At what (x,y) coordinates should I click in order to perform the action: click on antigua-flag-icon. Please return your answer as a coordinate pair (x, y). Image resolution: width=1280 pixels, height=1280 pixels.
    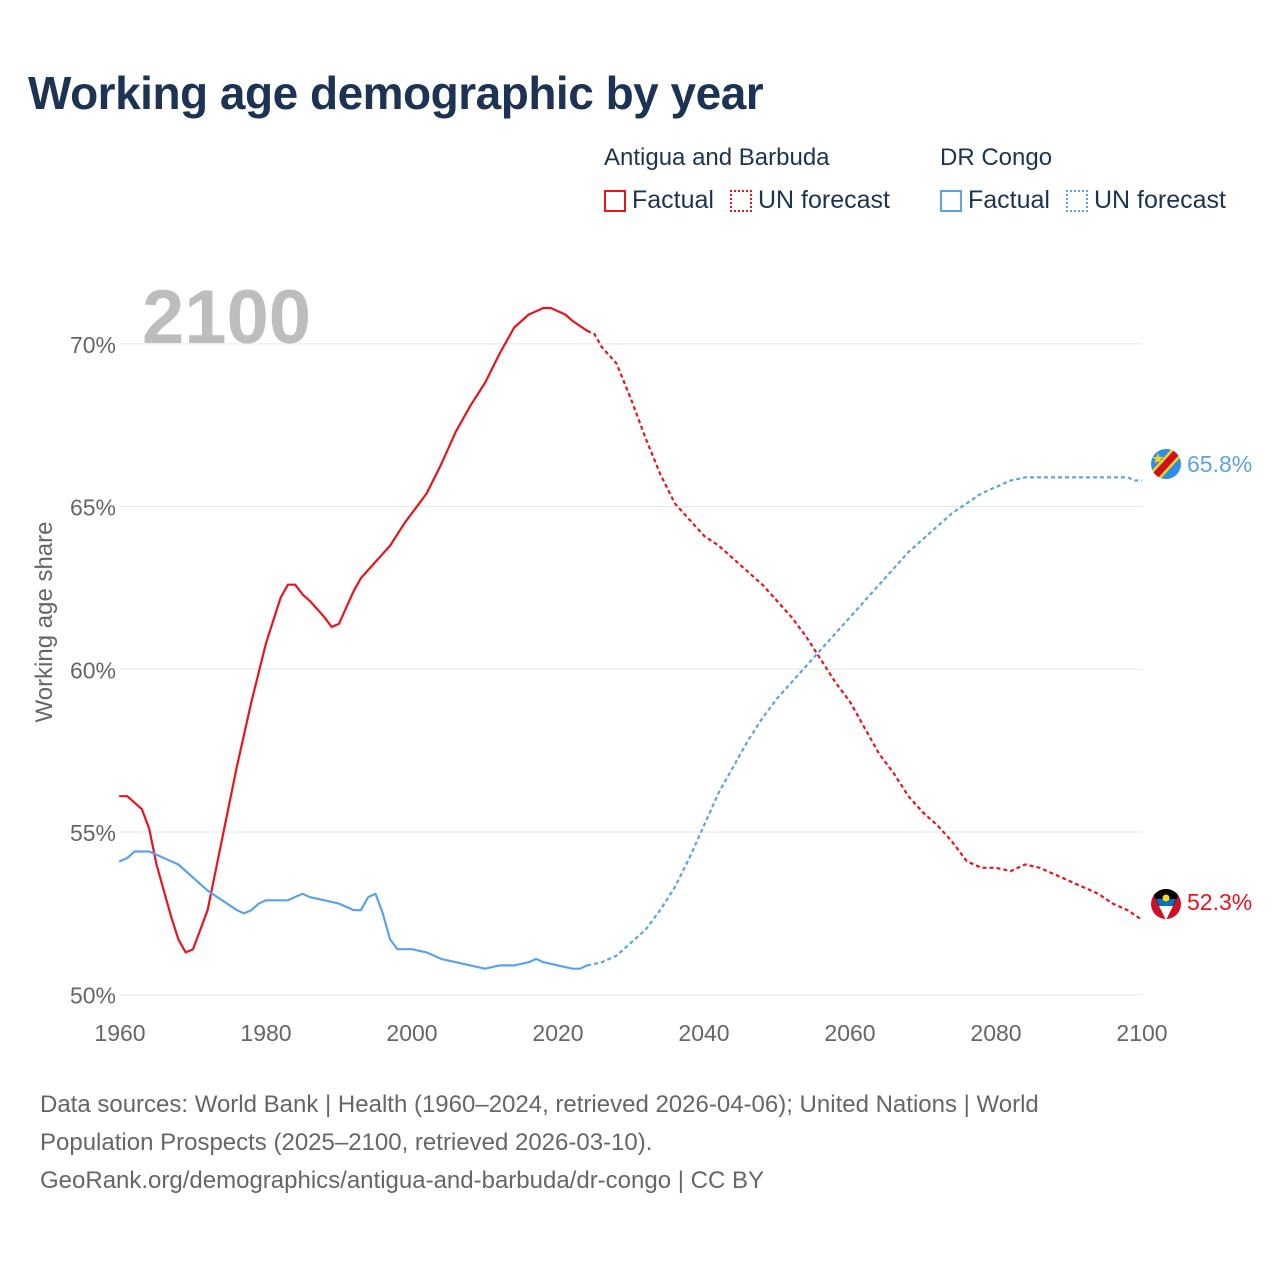
    Looking at the image, I should click on (1166, 904).